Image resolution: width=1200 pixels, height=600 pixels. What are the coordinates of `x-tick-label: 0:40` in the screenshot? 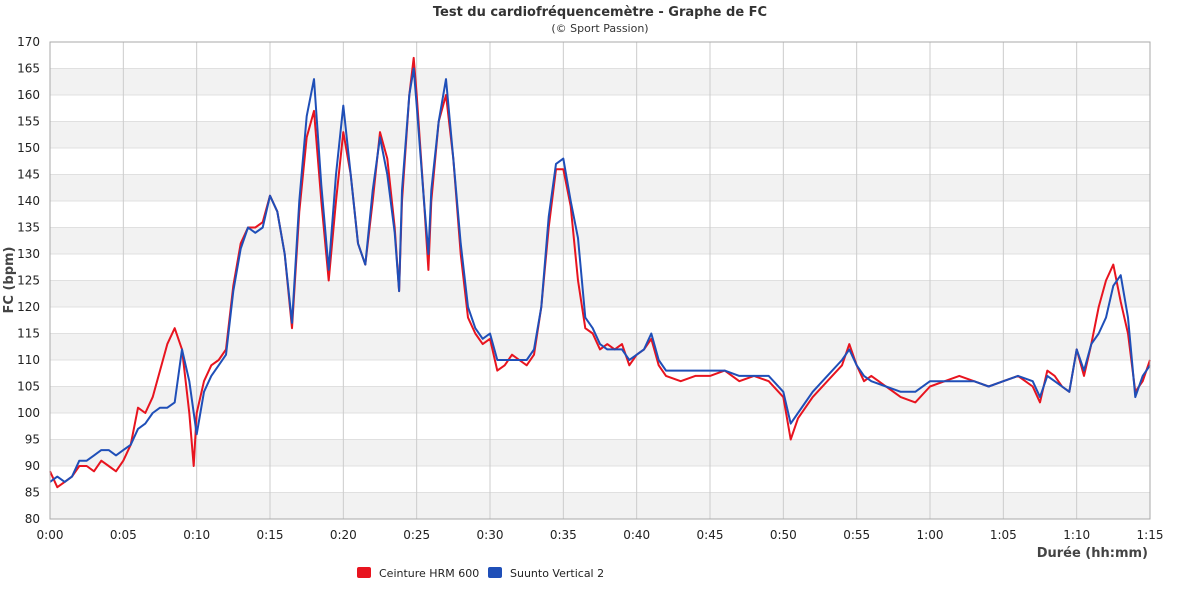 It's located at (636, 535).